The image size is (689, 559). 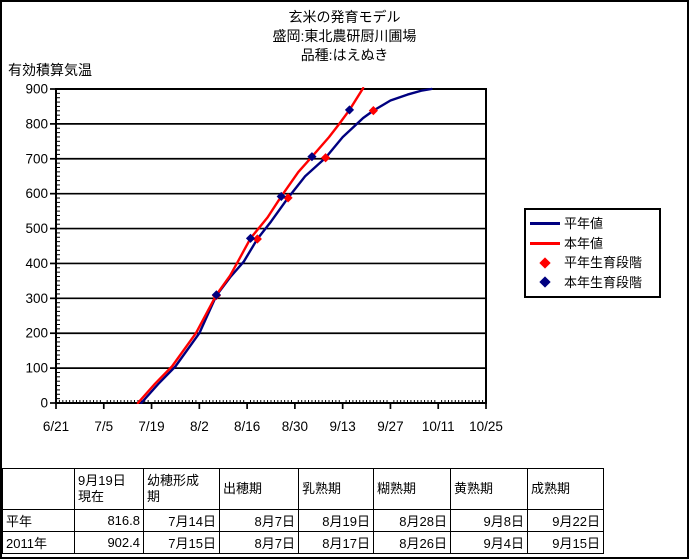 What do you see at coordinates (50, 70) in the screenshot?
I see `y-axis-title: 有効積算気温` at bounding box center [50, 70].